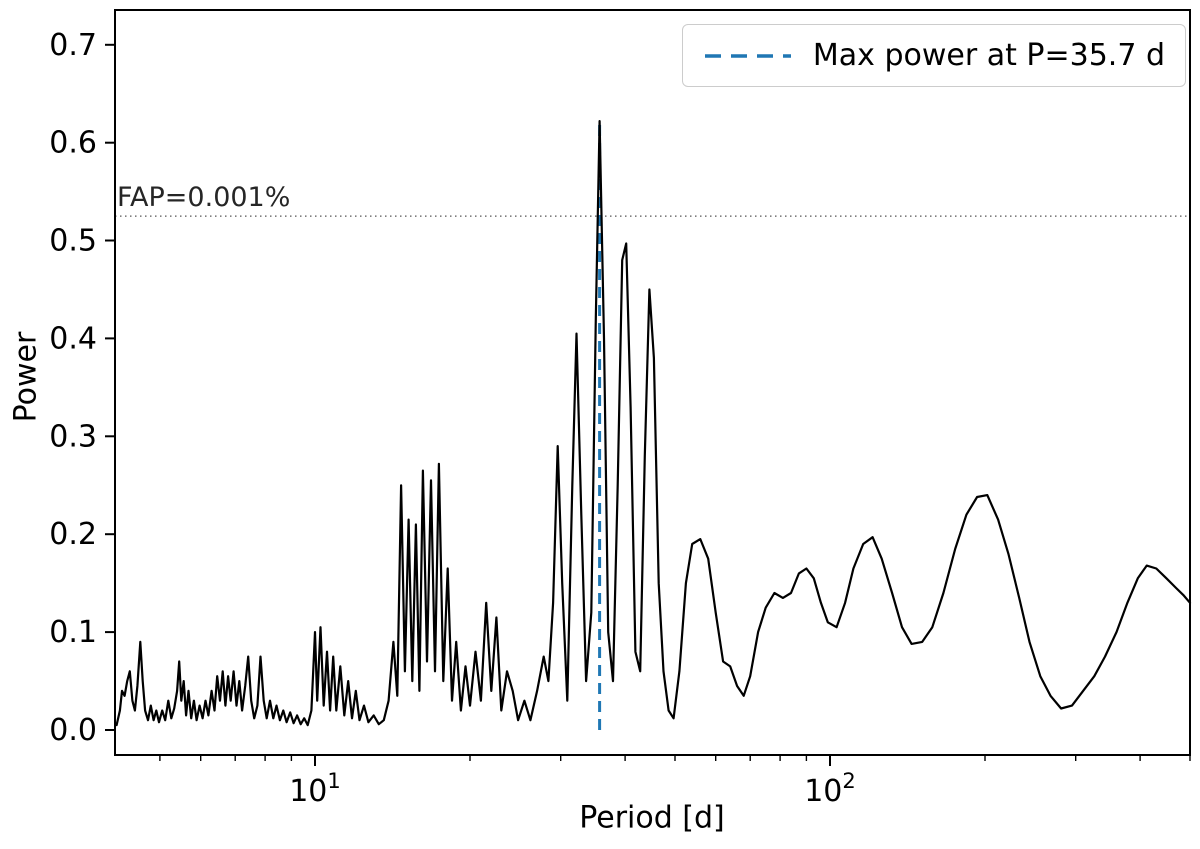 The image size is (1200, 849). I want to click on fap-threshold-label: FAP=0.001%, so click(204, 198).